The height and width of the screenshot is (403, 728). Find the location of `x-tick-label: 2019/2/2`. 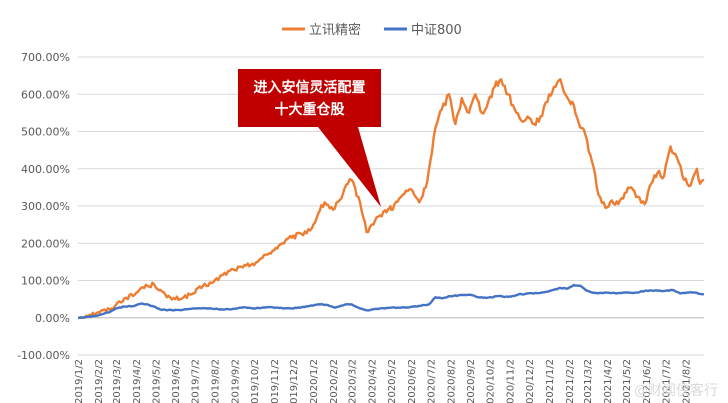

x-tick-label: 2019/2/2 is located at coordinates (99, 381).